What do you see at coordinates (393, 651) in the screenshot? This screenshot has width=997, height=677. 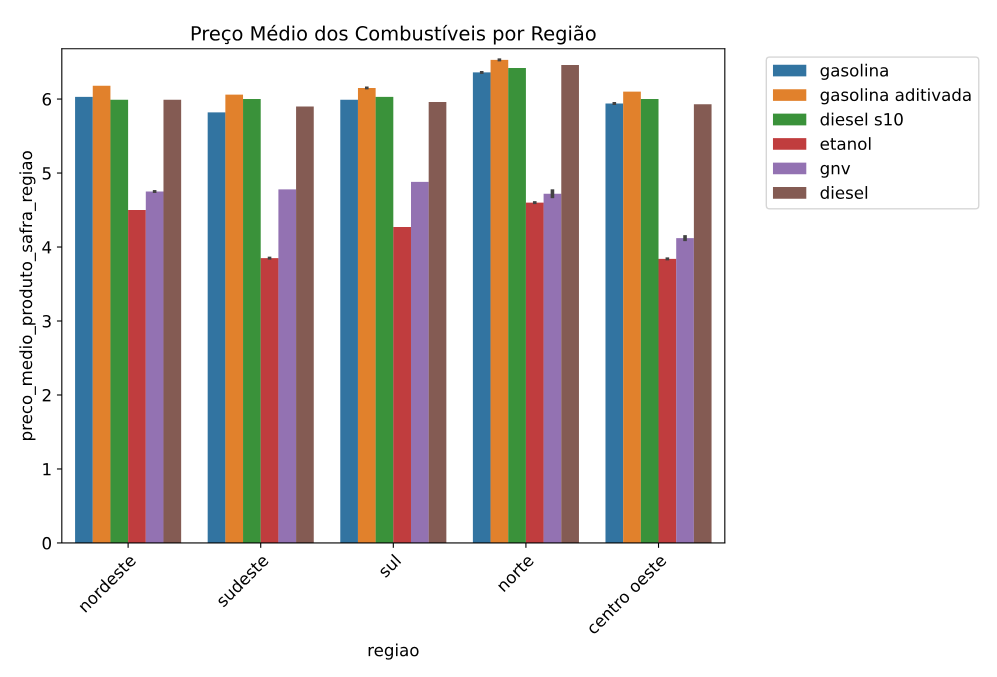 I see `x-axis-title: regiao` at bounding box center [393, 651].